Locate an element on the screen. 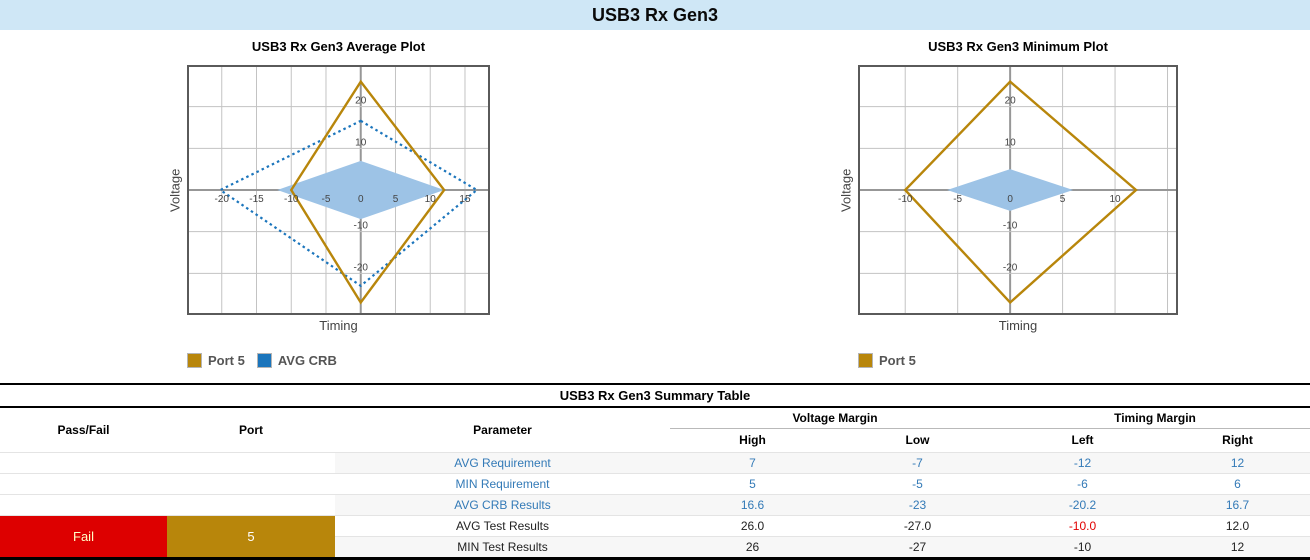 The width and height of the screenshot is (1310, 560). summary-table-title: USB3 Rx Gen3 Summary Table is located at coordinates (655, 395).